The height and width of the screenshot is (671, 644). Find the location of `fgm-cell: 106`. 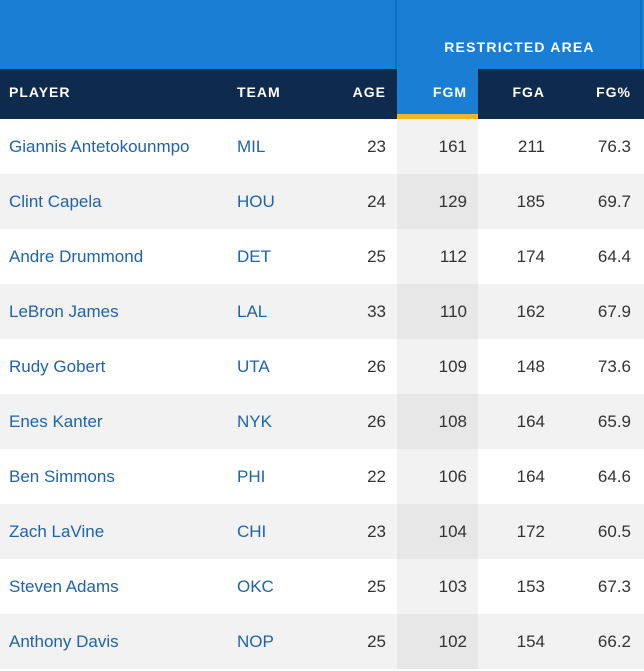

fgm-cell: 106 is located at coordinates (452, 476).